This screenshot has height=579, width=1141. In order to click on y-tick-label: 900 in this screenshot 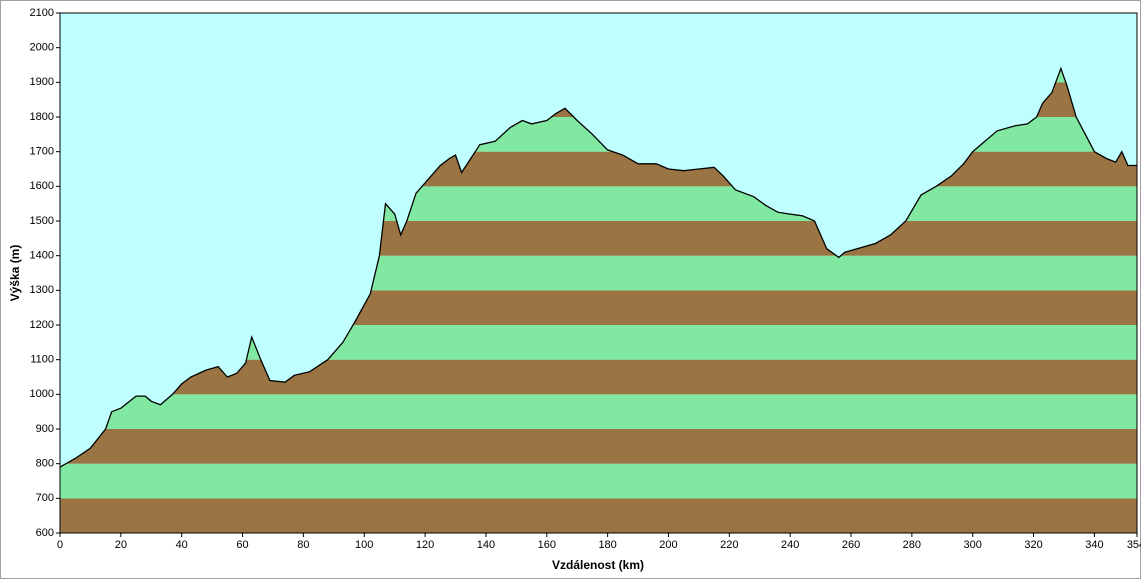, I will do `click(45, 429)`.